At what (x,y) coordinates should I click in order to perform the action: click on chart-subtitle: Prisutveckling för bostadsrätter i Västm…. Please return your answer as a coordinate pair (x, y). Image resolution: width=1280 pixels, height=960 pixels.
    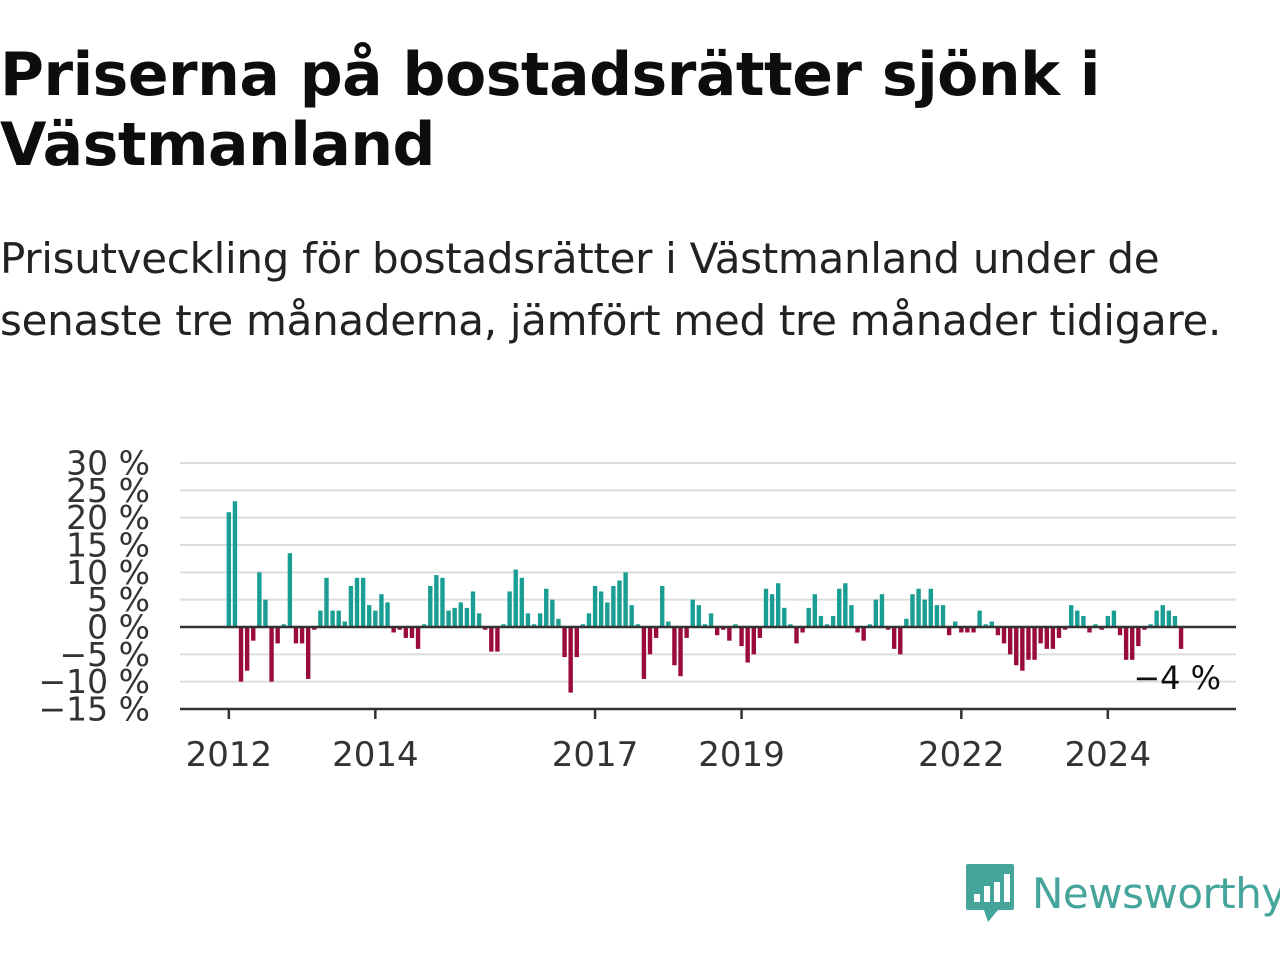
    Looking at the image, I should click on (611, 289).